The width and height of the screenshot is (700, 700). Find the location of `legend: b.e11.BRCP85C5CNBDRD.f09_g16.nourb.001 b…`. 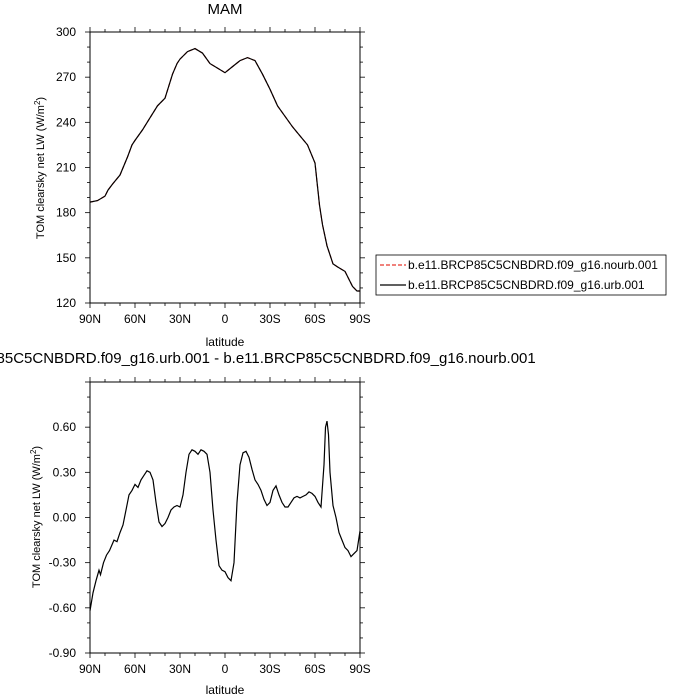

legend: b.e11.BRCP85C5CNBDRD.f09_g16.nourb.001 b… is located at coordinates (521, 275).